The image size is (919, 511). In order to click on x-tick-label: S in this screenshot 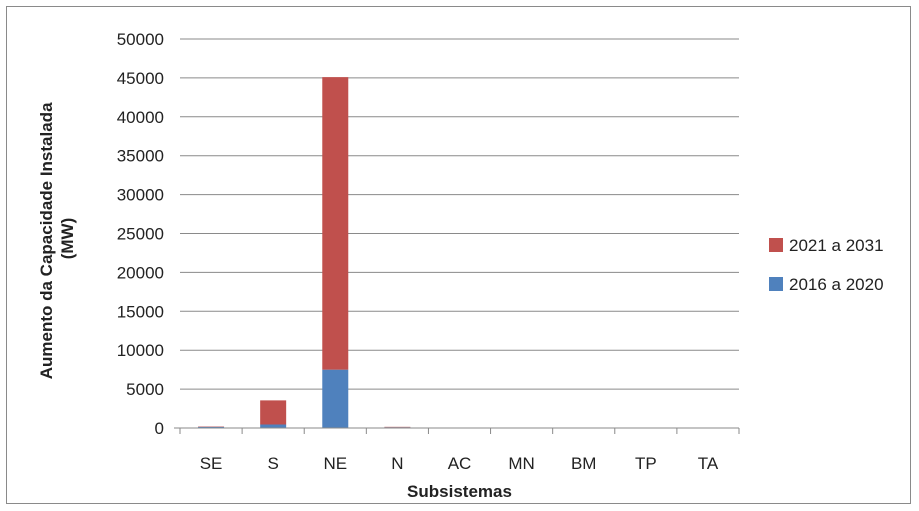, I will do `click(272, 463)`.